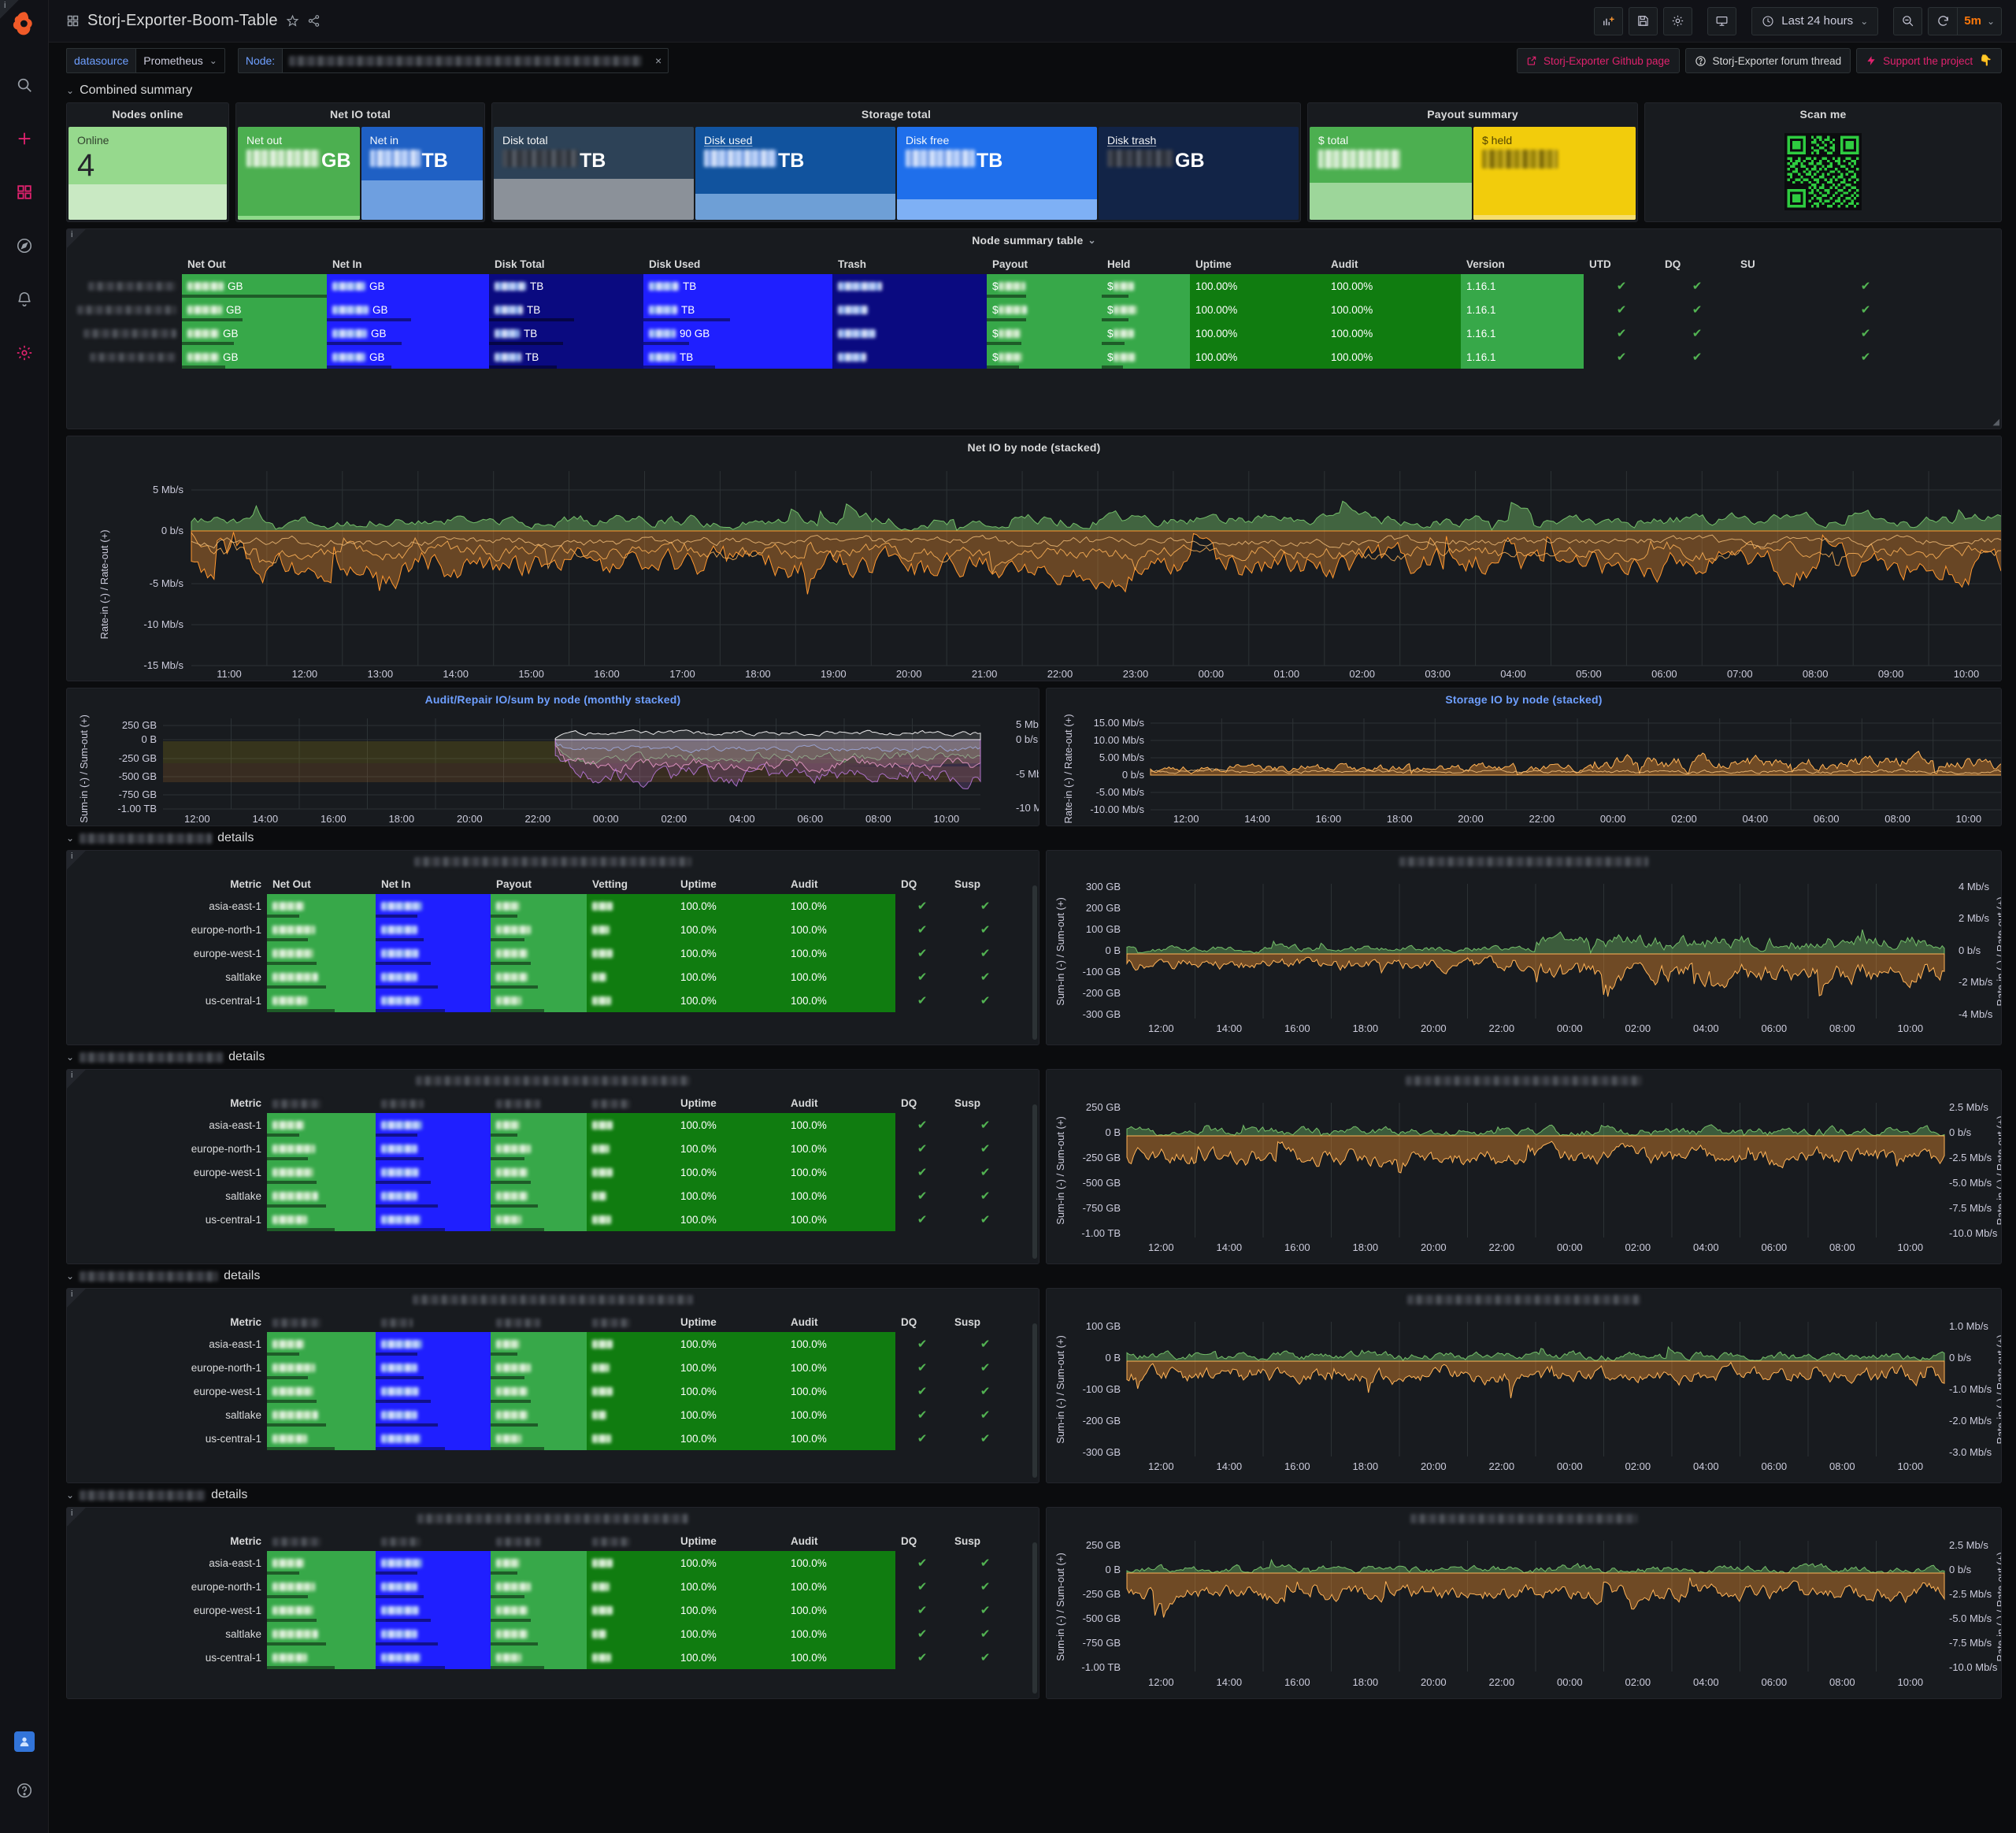 This screenshot has height=1833, width=2016. I want to click on refresh-interval-picker: 5m ⌄, so click(1979, 20).